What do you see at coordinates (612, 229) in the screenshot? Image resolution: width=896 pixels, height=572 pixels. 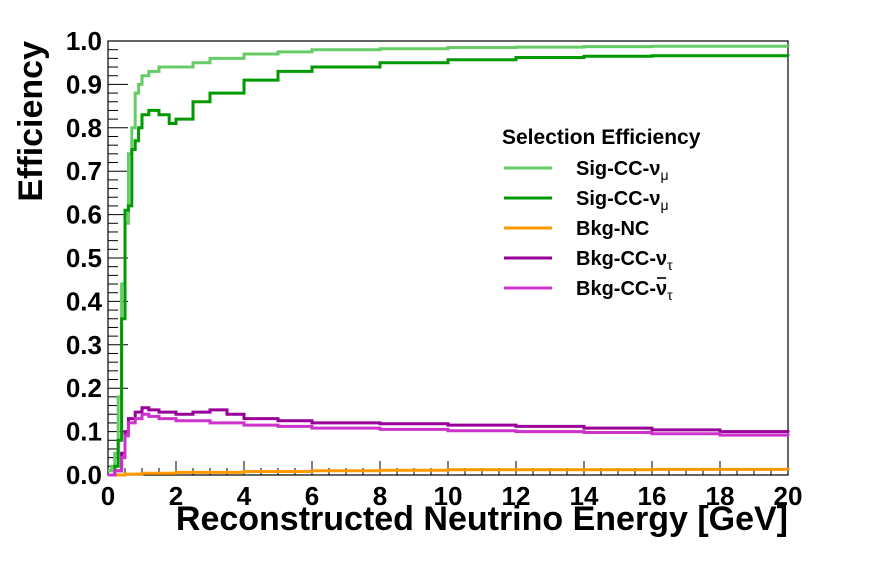 I see `legend-label-3: Bkg-NC` at bounding box center [612, 229].